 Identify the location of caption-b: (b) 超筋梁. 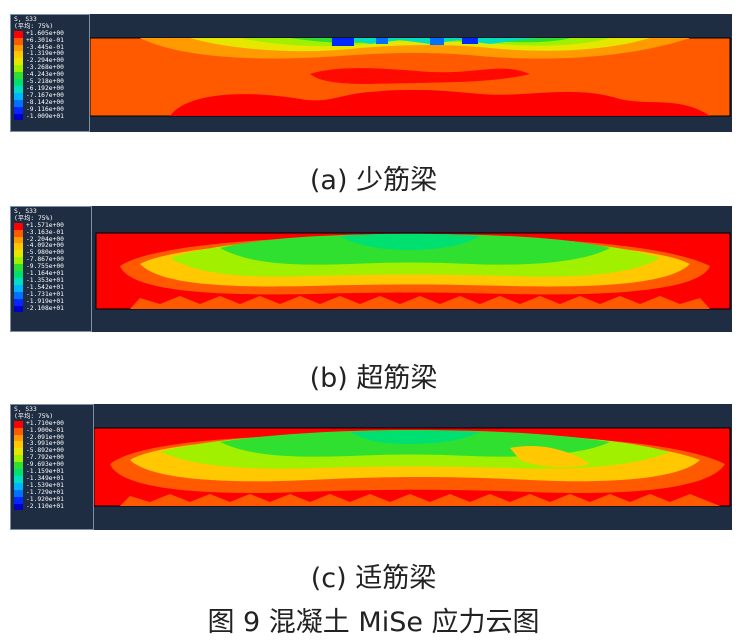
(373, 378).